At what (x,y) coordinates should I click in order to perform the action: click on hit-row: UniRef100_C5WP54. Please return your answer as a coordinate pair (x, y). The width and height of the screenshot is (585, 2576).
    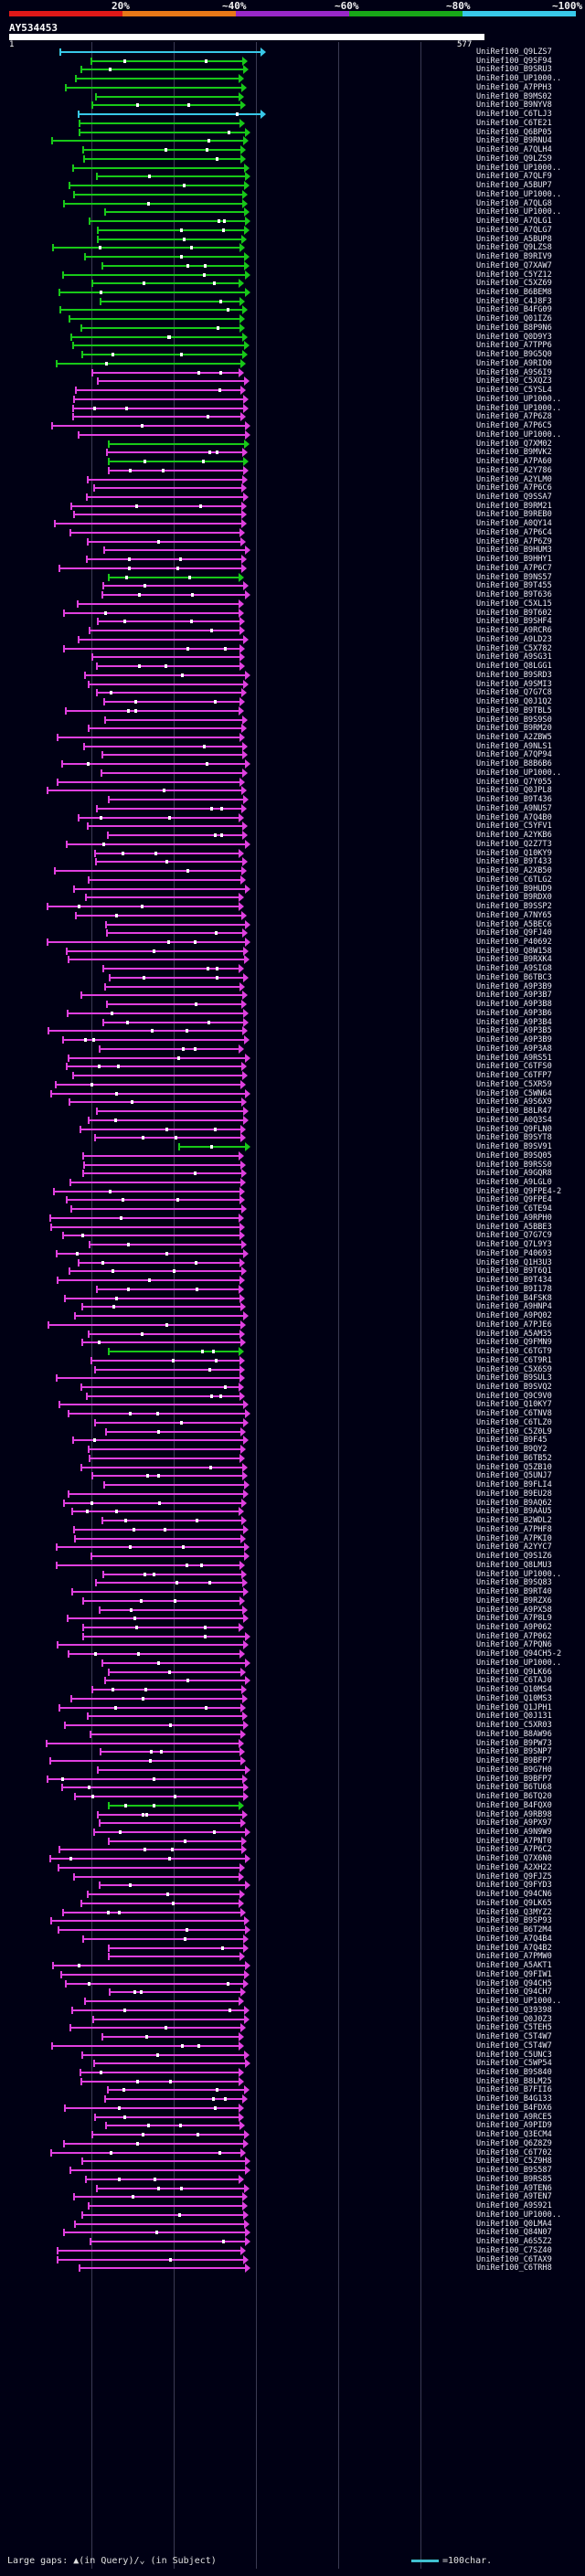
    Looking at the image, I should click on (293, 2064).